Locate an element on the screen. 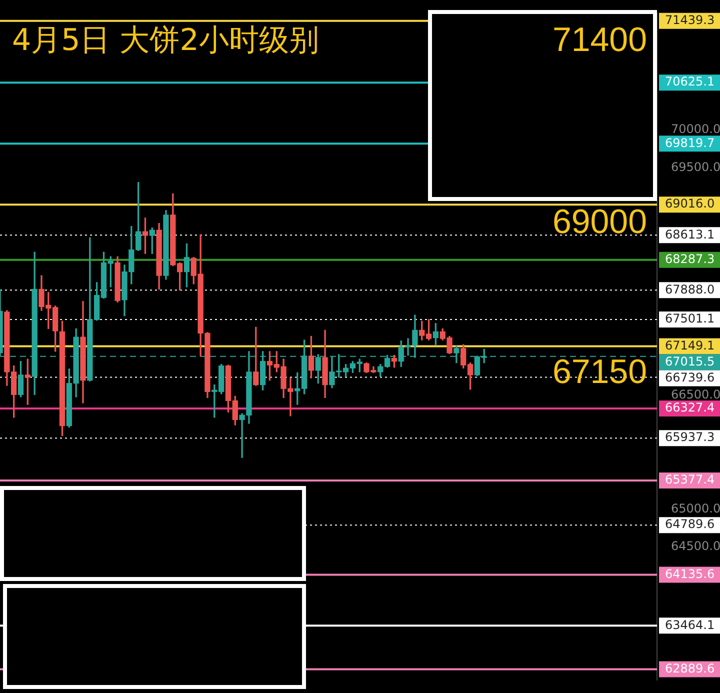  ref-line-label: 66739.6 is located at coordinates (690, 377).